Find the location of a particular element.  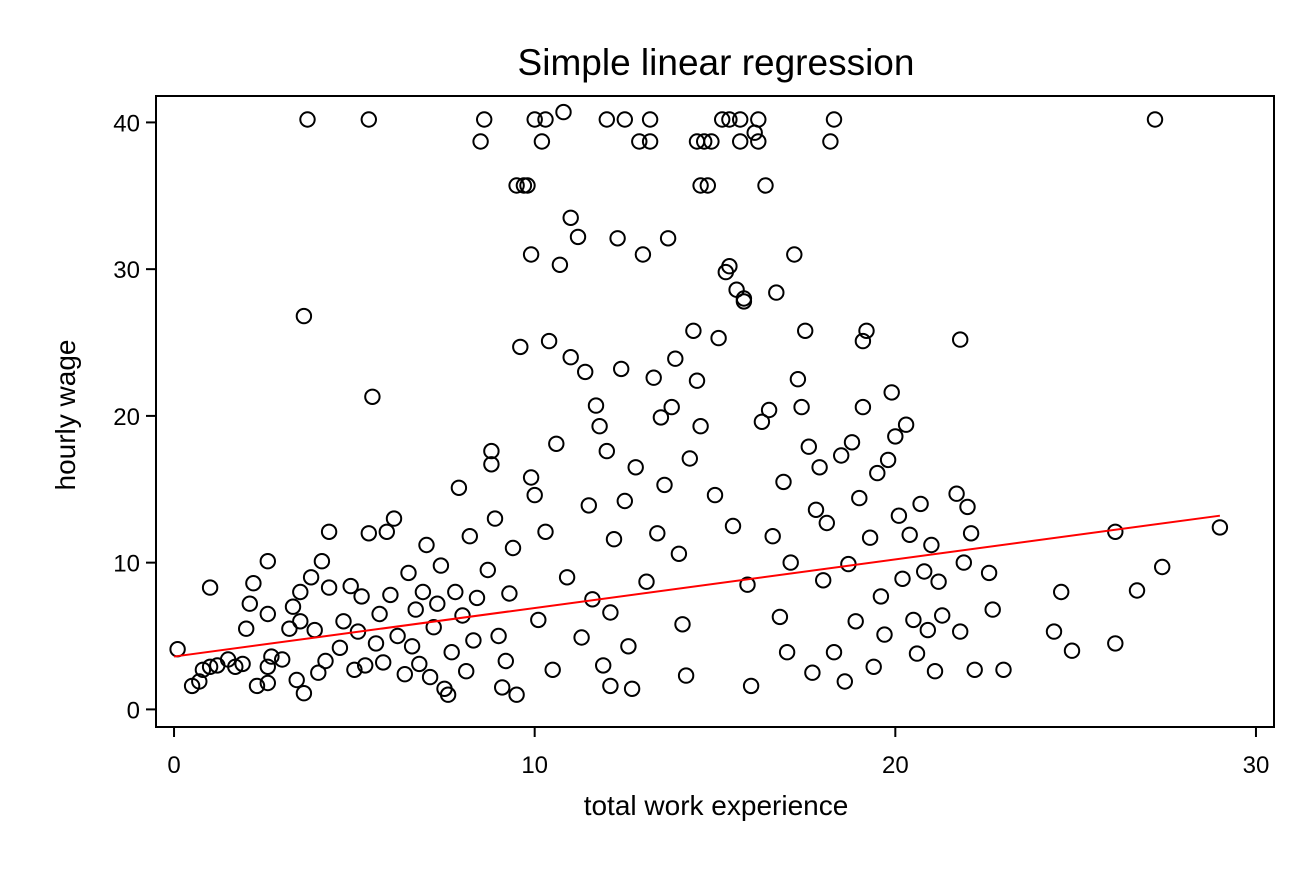

x-tick-label: 0 is located at coordinates (173, 765).